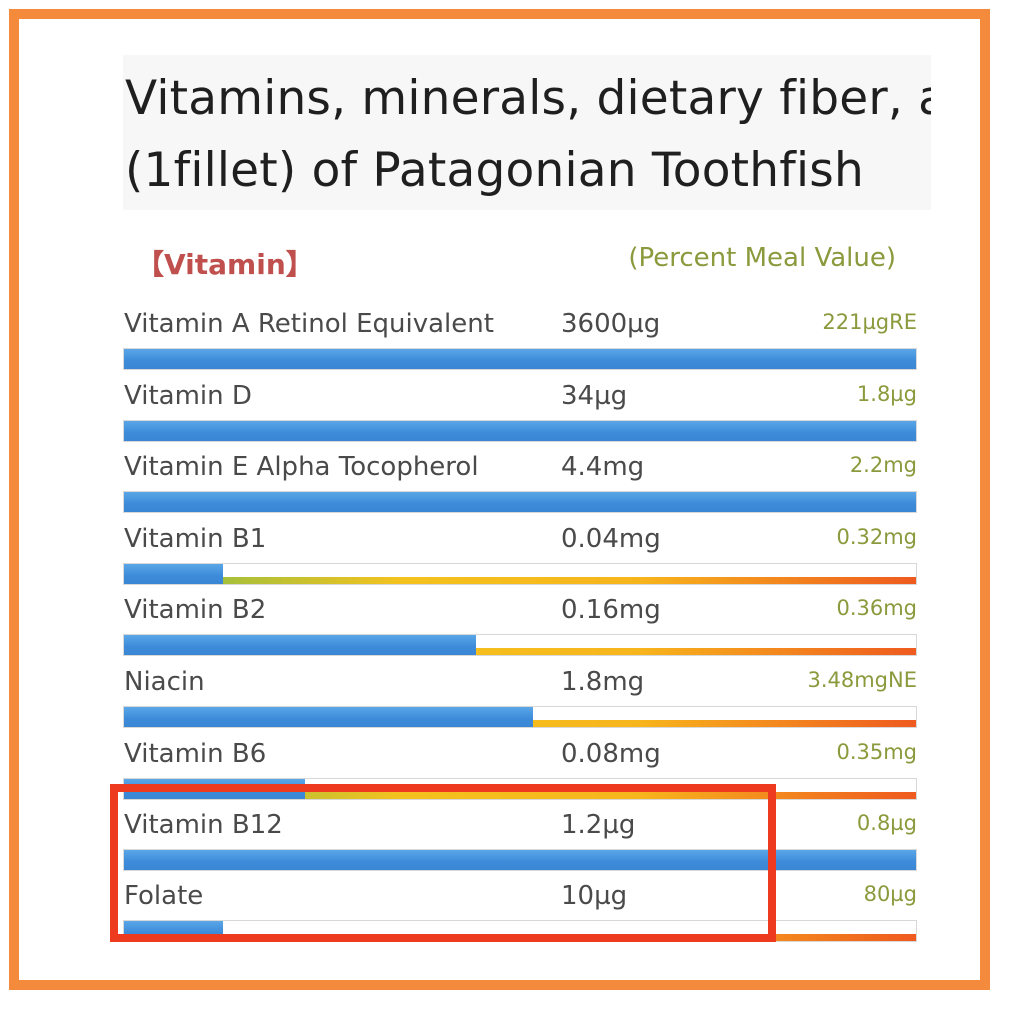  Describe the element at coordinates (594, 896) in the screenshot. I see `vitamin-amount: 10µg` at that location.